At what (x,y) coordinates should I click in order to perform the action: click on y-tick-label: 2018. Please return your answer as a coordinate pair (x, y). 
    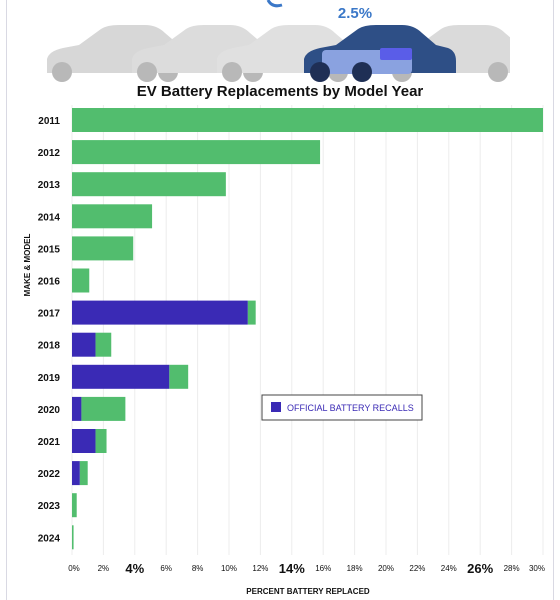
    Looking at the image, I should click on (49, 346).